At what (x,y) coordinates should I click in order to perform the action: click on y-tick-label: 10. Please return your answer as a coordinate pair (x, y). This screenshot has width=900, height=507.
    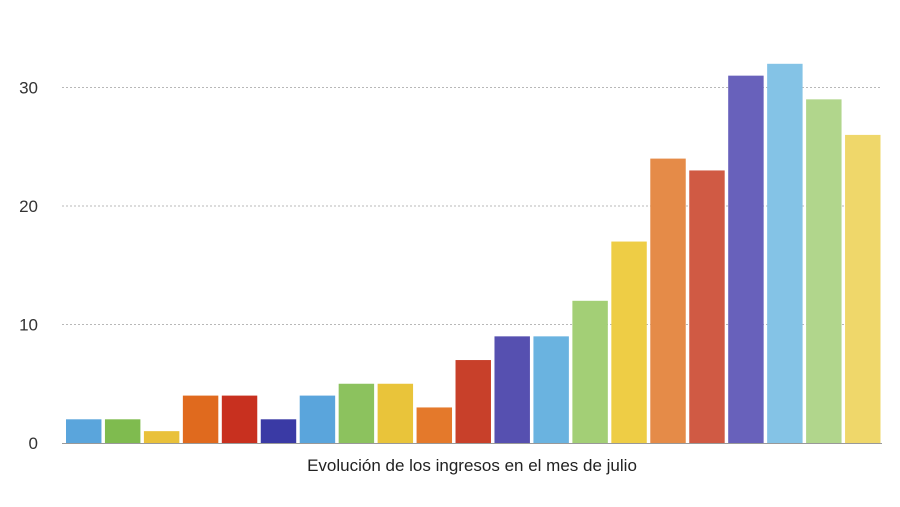
    Looking at the image, I should click on (28, 325).